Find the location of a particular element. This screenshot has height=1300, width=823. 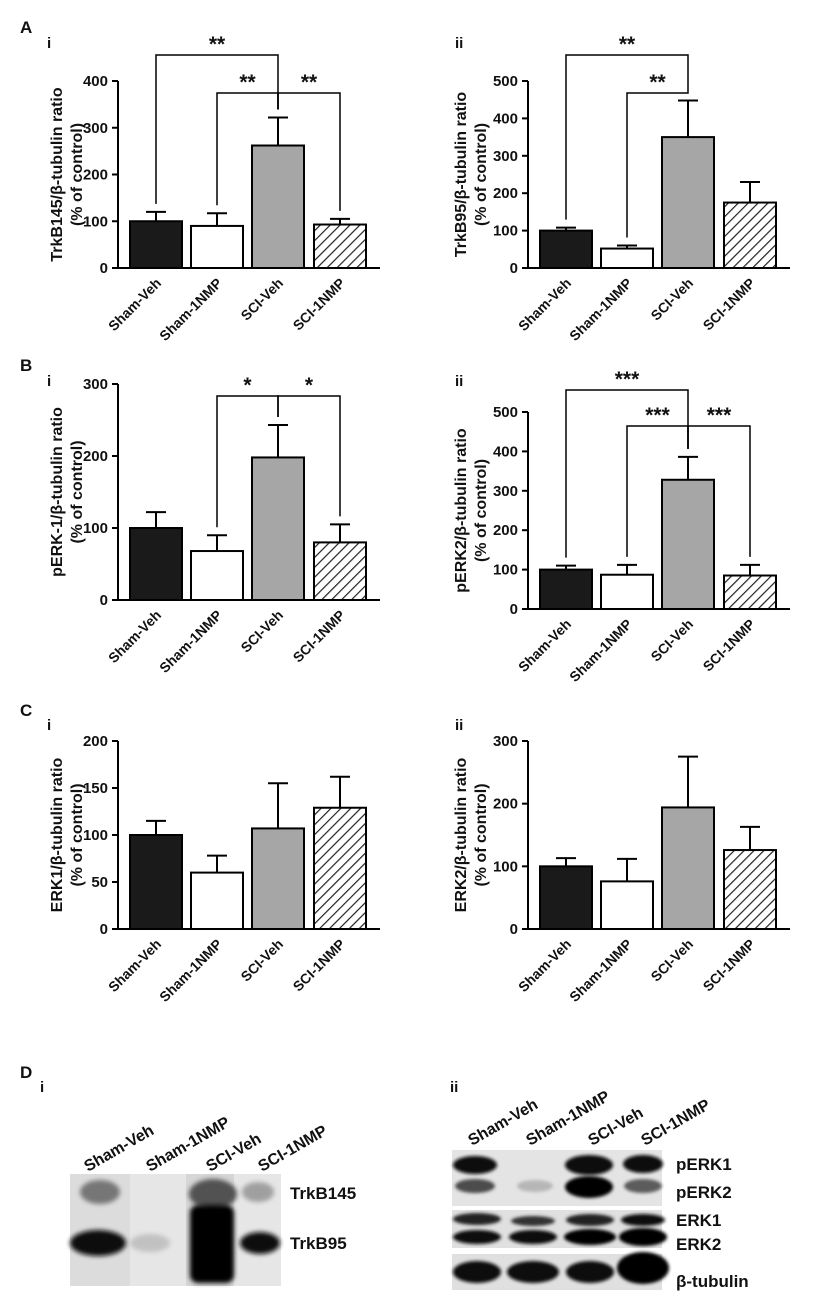

chart-bi-tick-label: 200 is located at coordinates (95, 456).